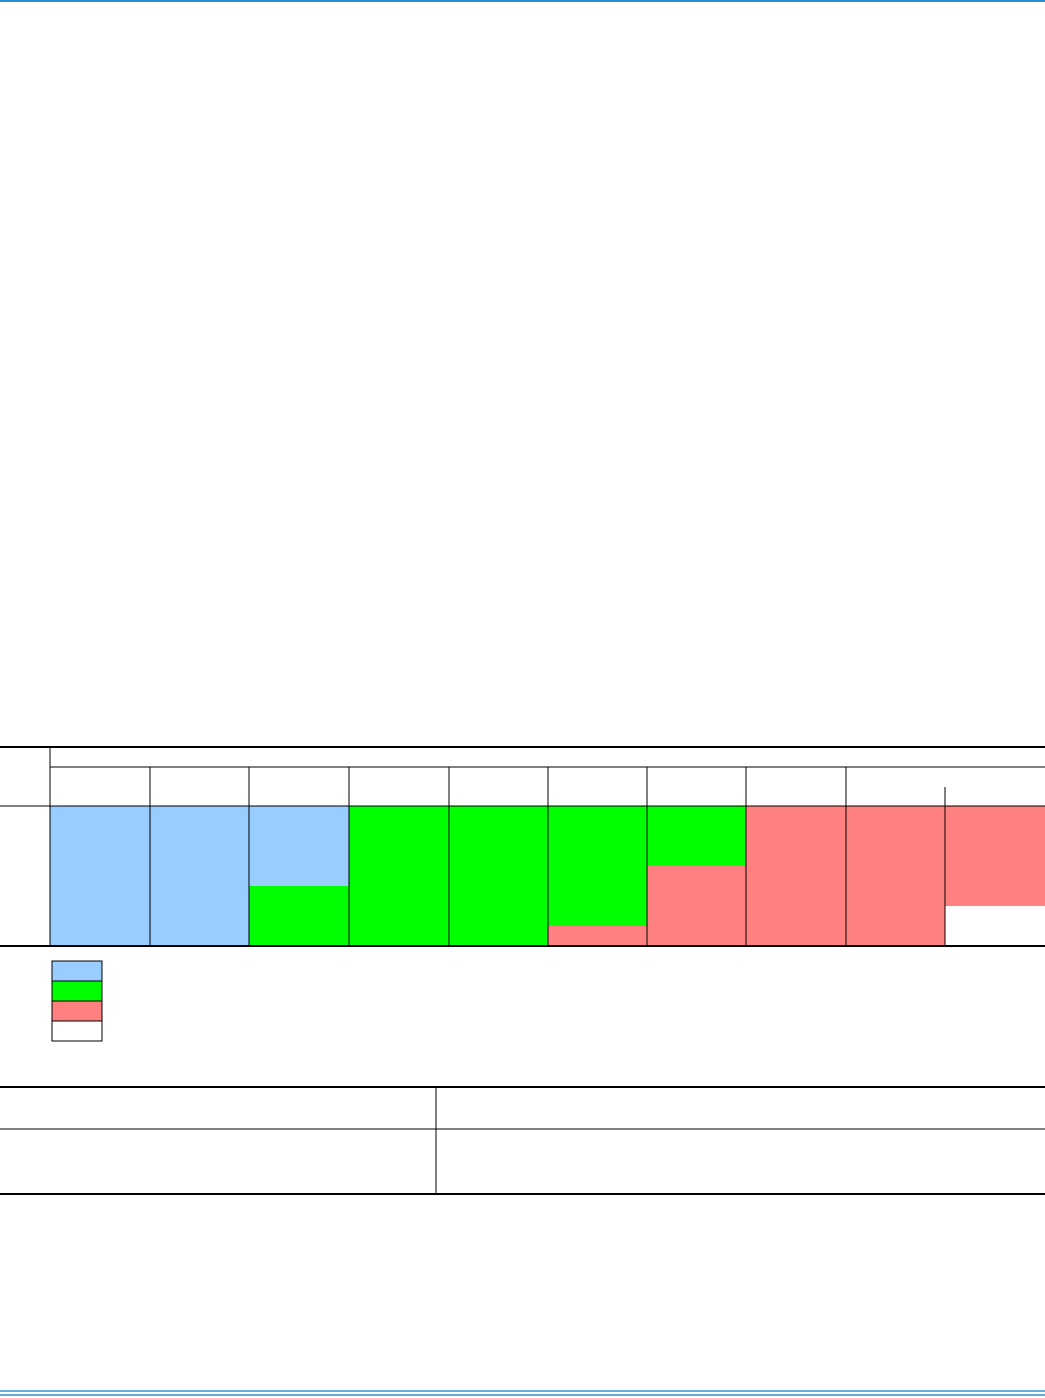 The height and width of the screenshot is (1398, 1045). I want to click on color-table, so click(522, 846).